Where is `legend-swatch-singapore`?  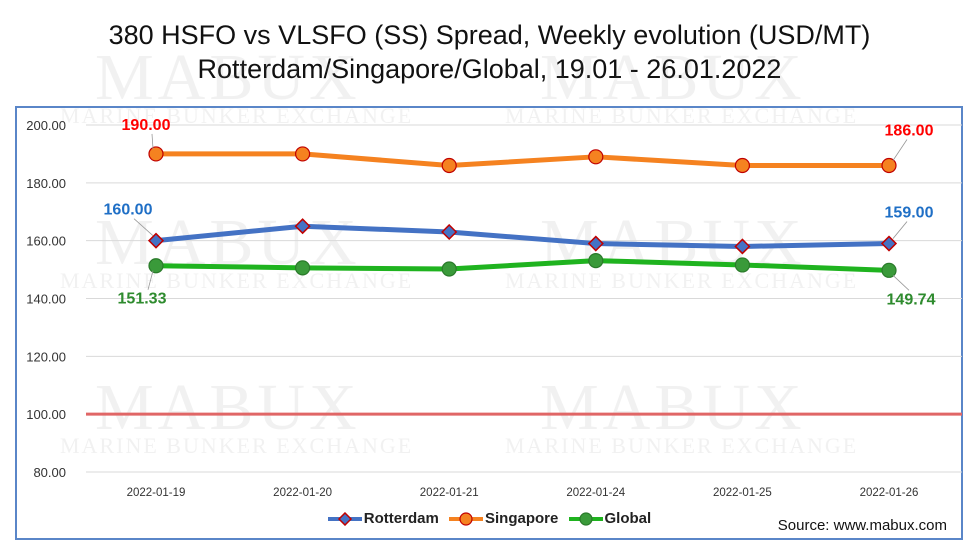 legend-swatch-singapore is located at coordinates (465, 518).